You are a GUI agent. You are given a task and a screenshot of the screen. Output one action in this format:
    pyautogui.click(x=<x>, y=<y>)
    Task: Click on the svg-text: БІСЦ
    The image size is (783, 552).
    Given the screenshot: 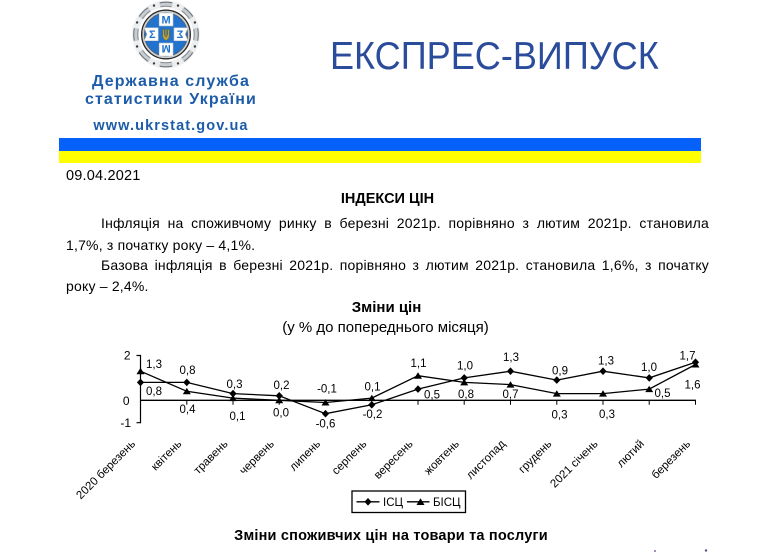 What is the action you would take?
    pyautogui.click(x=447, y=503)
    